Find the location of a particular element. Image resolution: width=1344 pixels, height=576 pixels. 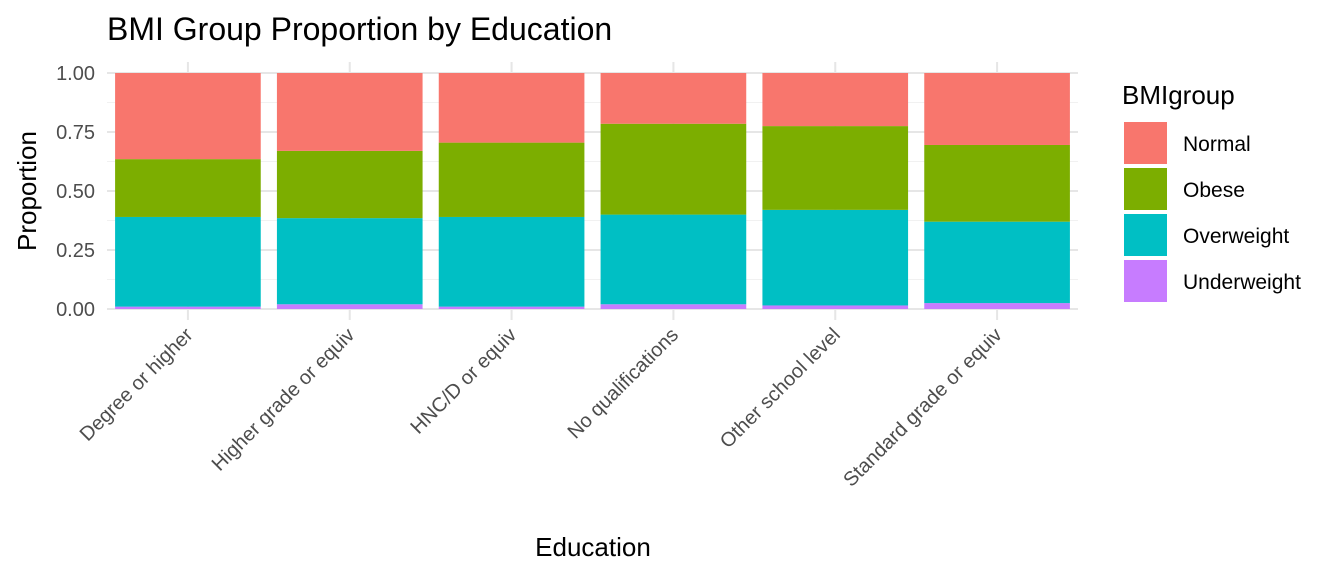

x-tick-label: Higher grade or equiv is located at coordinates (284, 400).